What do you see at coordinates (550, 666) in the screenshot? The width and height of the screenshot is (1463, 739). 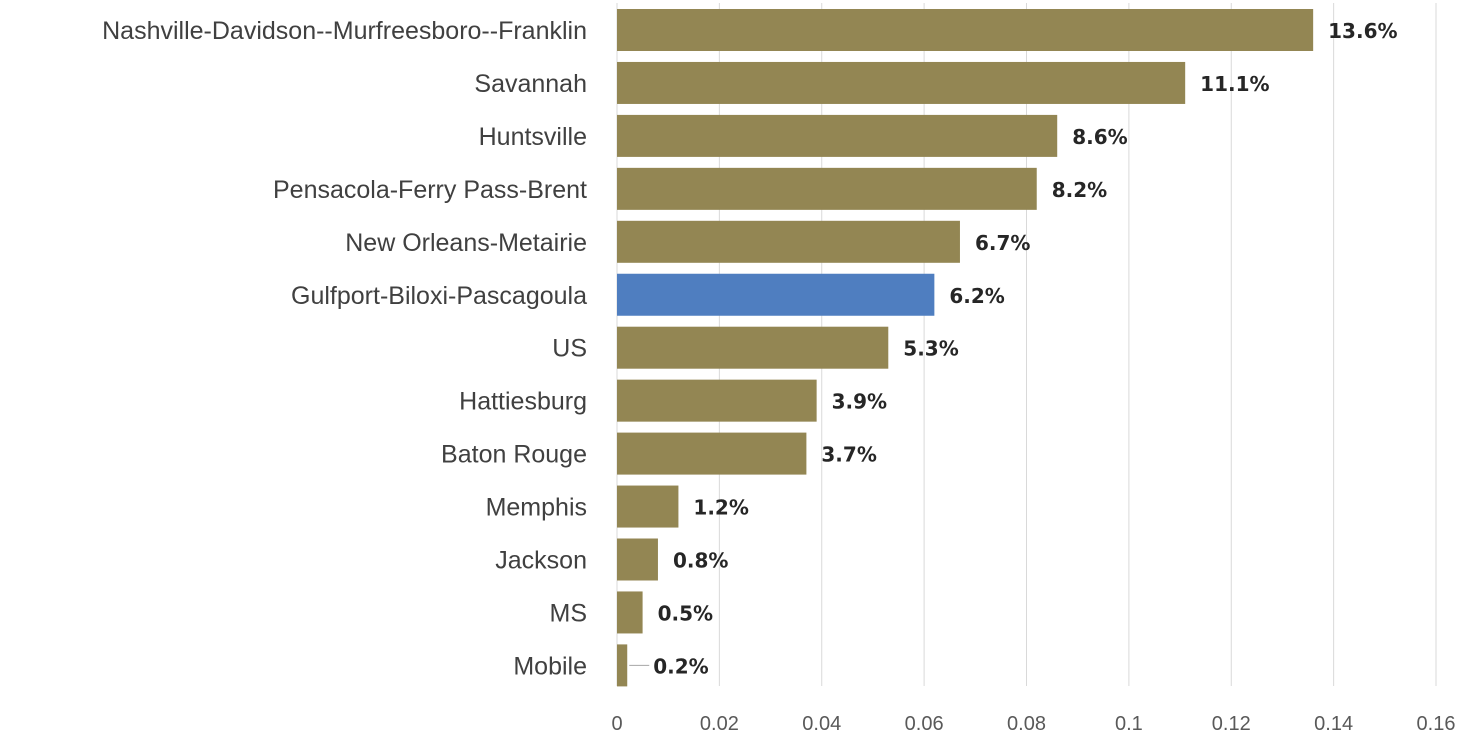 I see `category-label: Mobile` at bounding box center [550, 666].